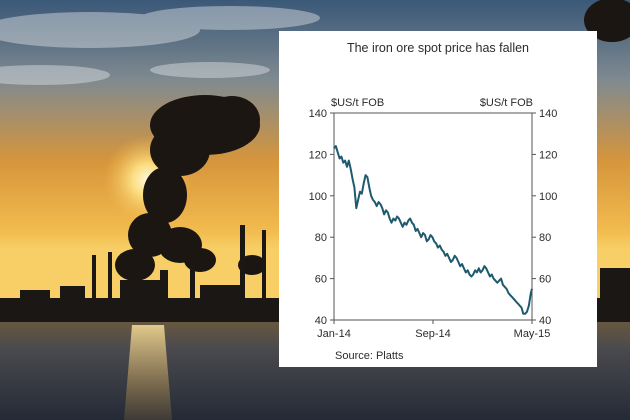 The height and width of the screenshot is (420, 630). Describe the element at coordinates (544, 217) in the screenshot. I see `y-ticks-right: 40 60 80 100 120 140` at that location.